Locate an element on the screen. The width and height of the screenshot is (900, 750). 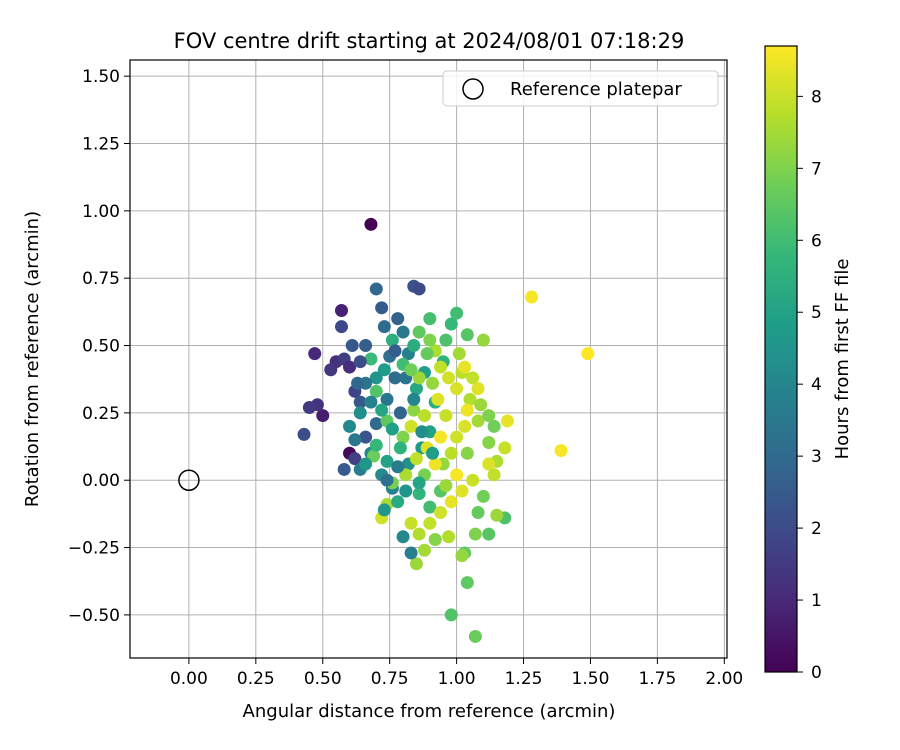
reference-platepar-marker is located at coordinates (189, 480).